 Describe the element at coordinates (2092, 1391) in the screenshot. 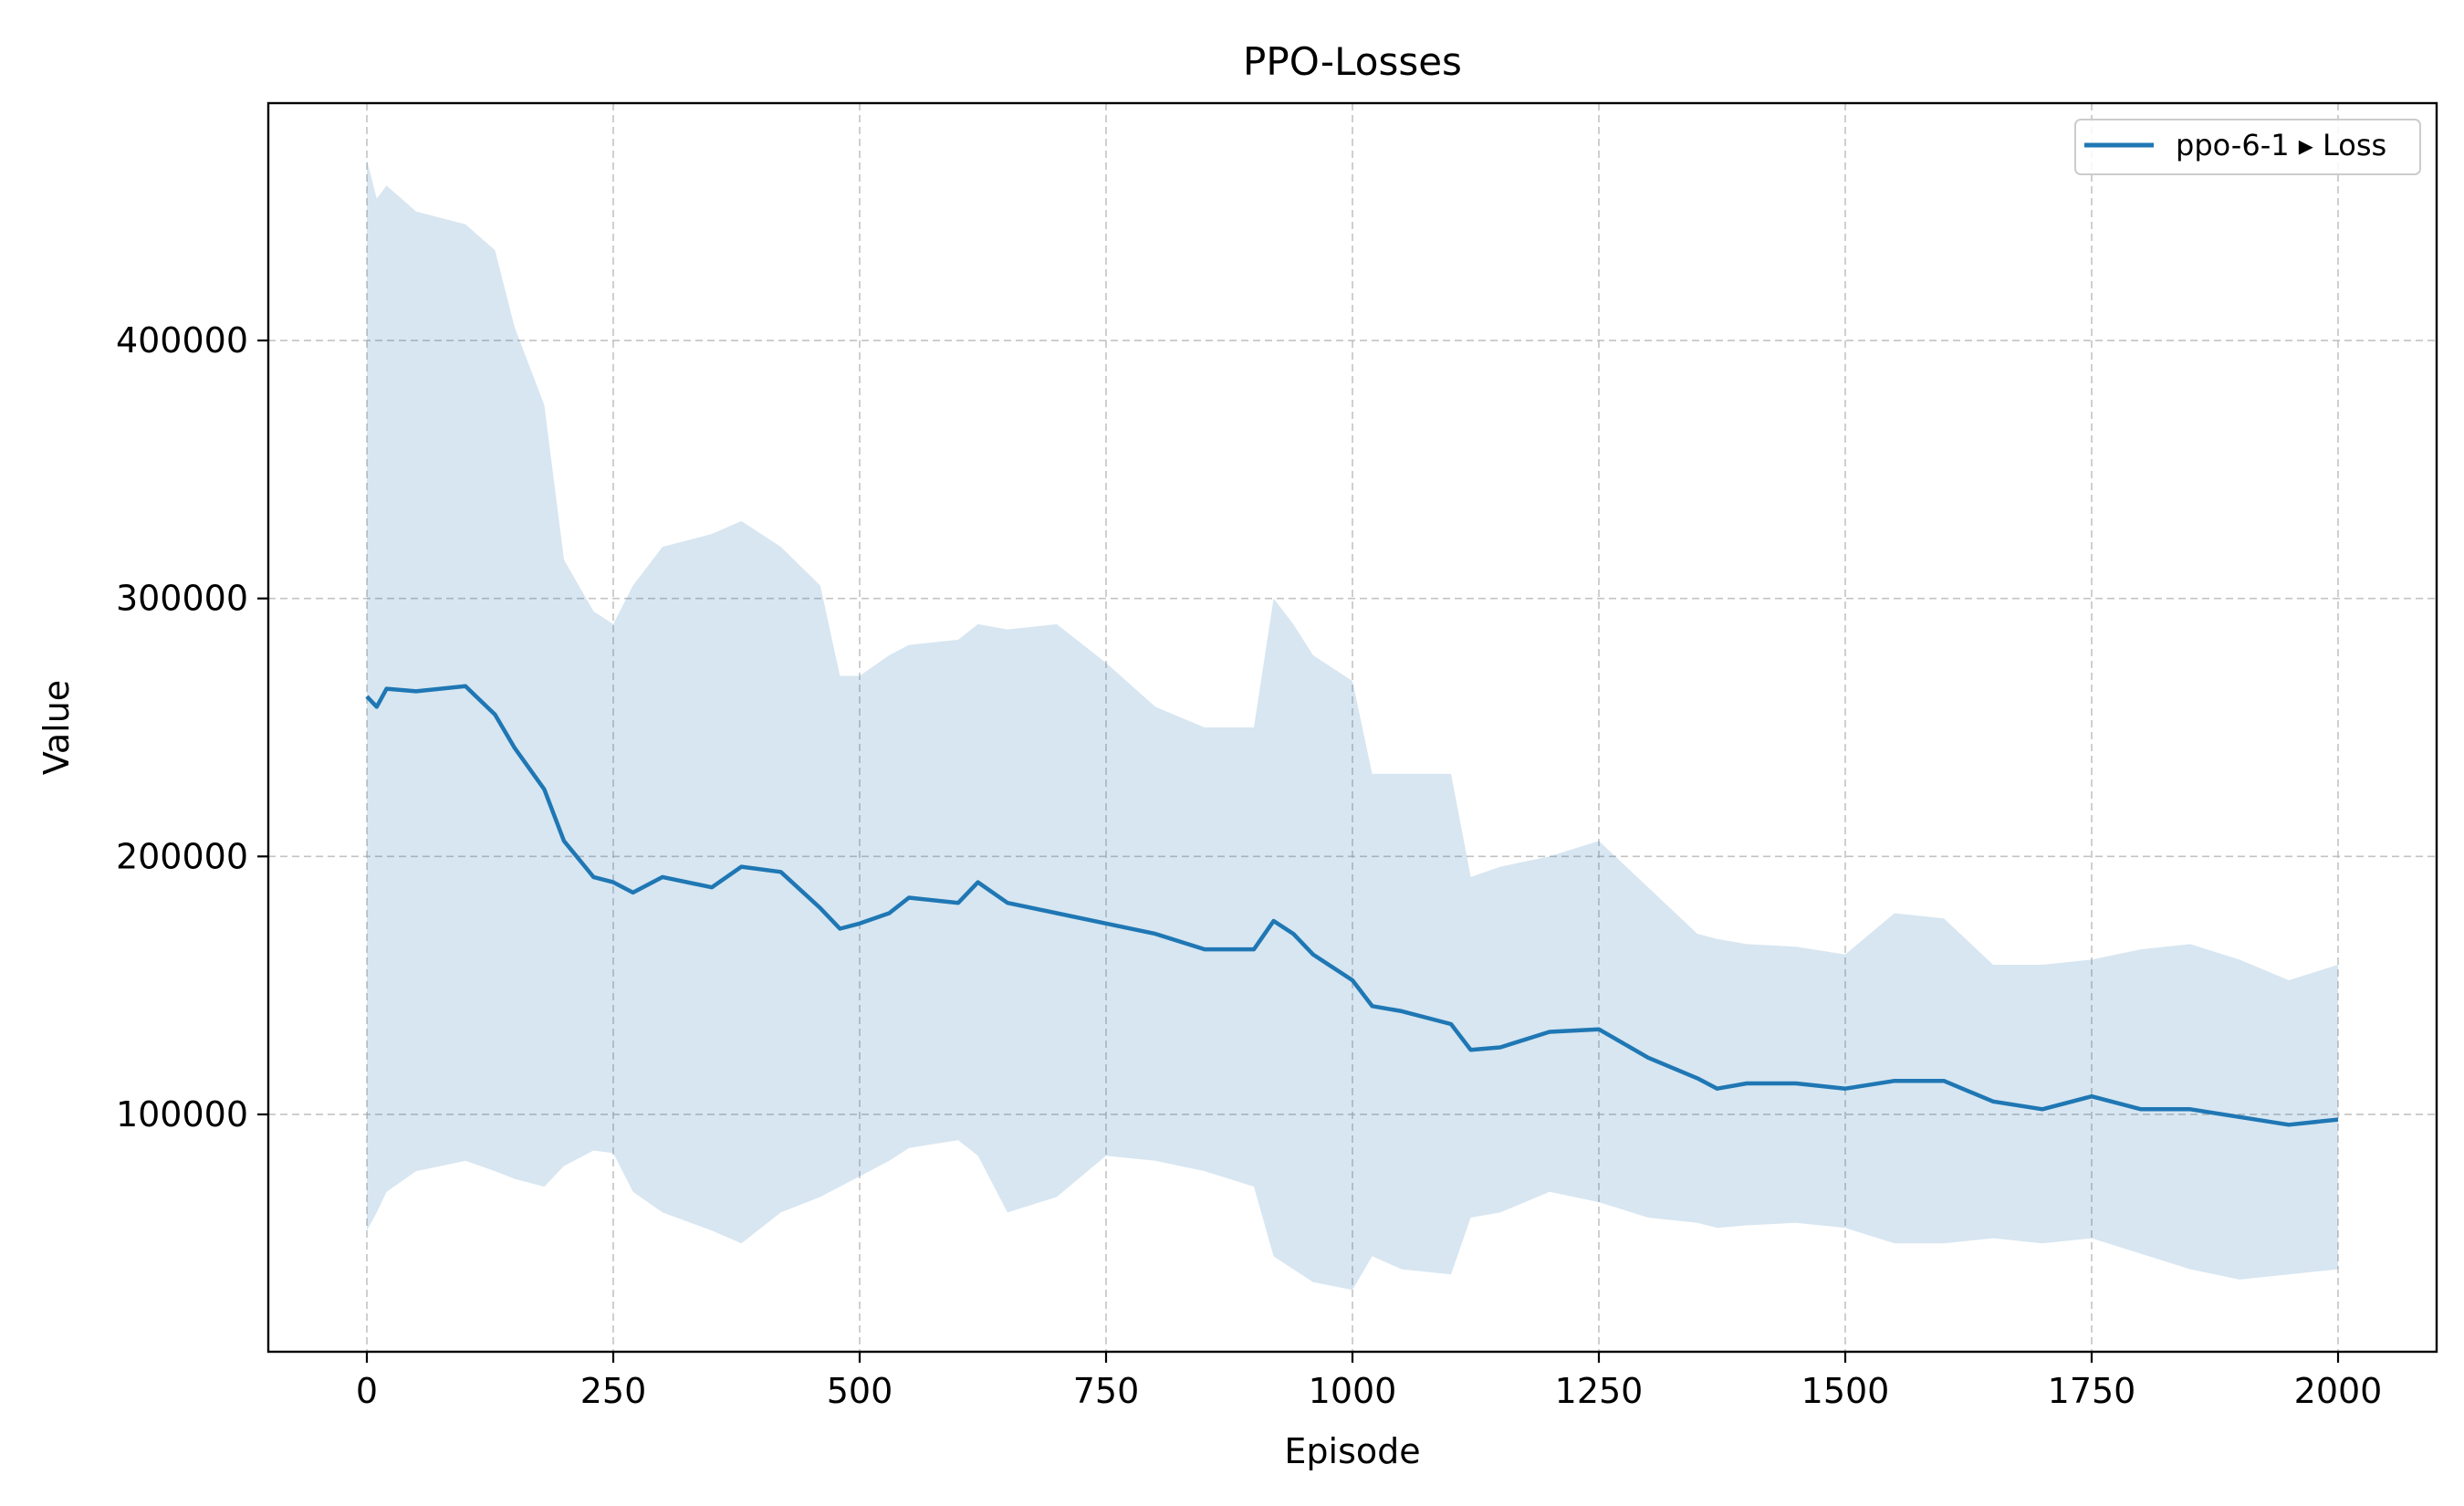

I see `x-tick-label-7: 1750` at that location.